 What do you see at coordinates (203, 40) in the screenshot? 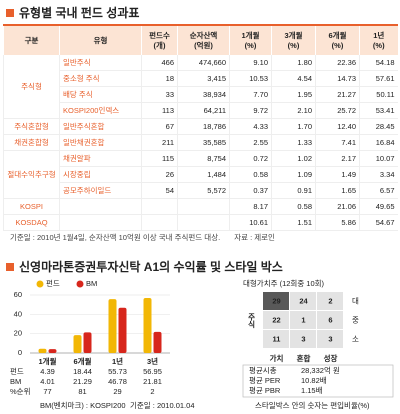
I see `column-header: 순자산액 (억원)` at bounding box center [203, 40].